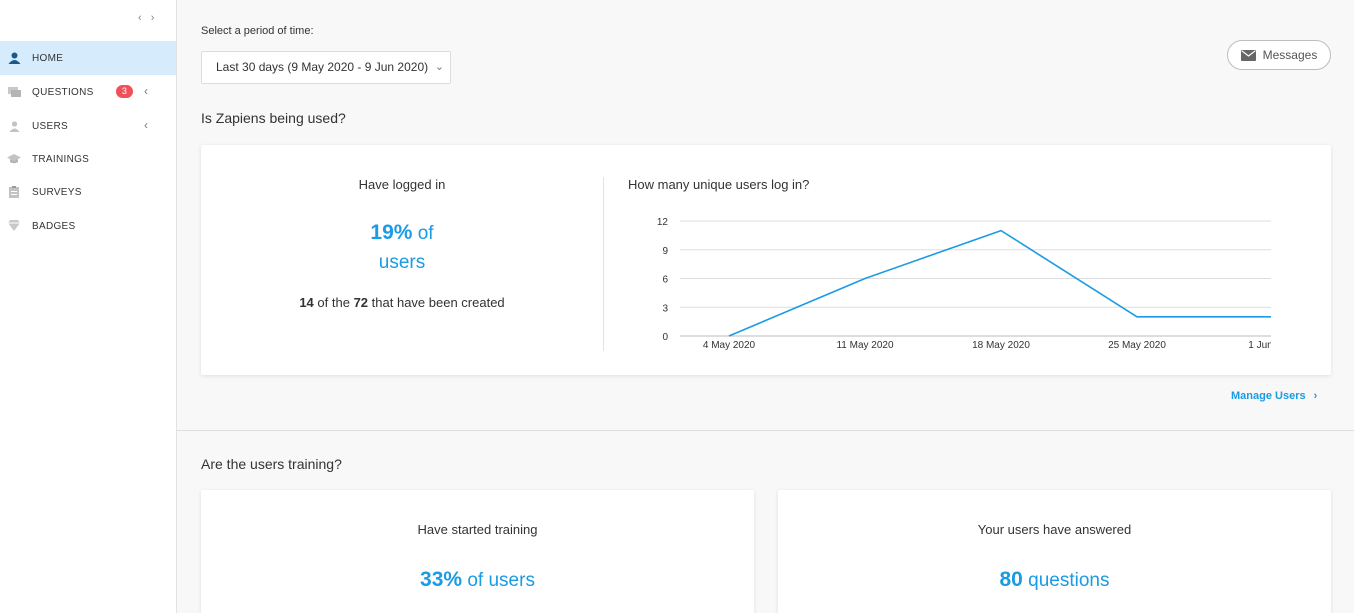  Describe the element at coordinates (257, 31) in the screenshot. I see `period-label: Select a period of time:` at that location.